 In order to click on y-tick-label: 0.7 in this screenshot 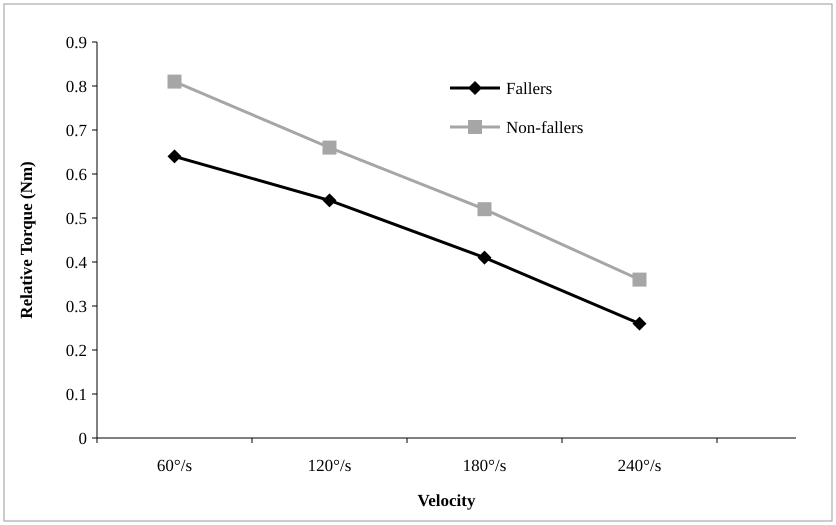, I will do `click(77, 130)`.